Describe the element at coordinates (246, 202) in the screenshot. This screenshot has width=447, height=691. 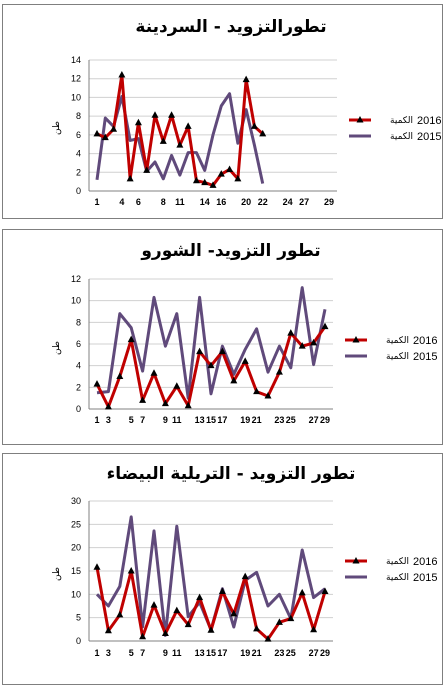
I see `x-tick-label: 20` at that location.